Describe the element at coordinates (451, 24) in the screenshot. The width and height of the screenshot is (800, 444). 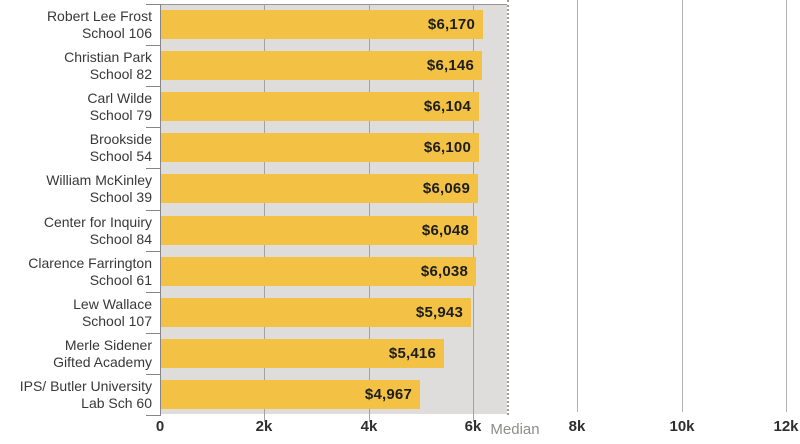
I see `bar-value-label: $6,170` at that location.